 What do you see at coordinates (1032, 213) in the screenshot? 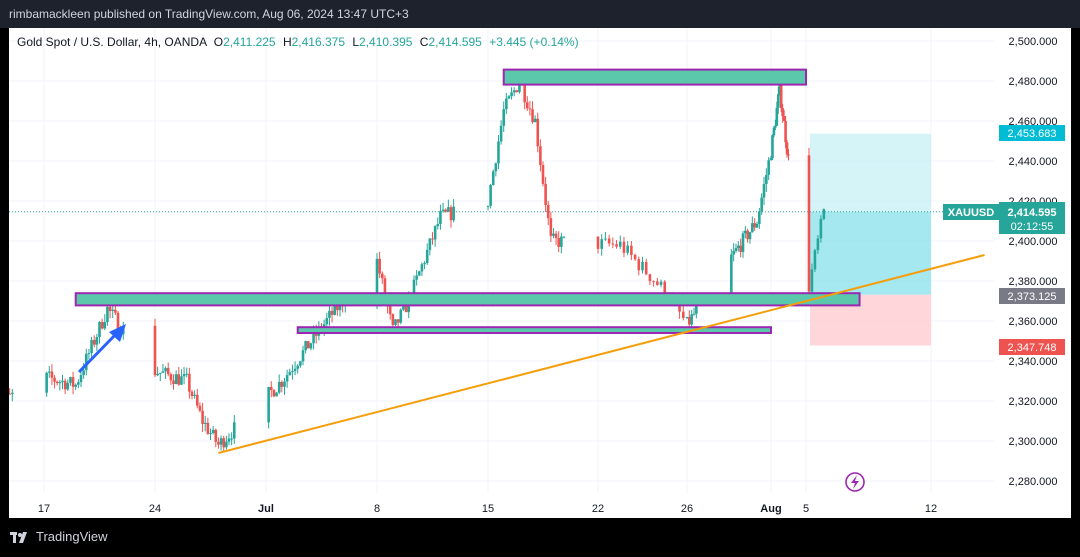
I see `current-price: 2,414.595` at bounding box center [1032, 213].